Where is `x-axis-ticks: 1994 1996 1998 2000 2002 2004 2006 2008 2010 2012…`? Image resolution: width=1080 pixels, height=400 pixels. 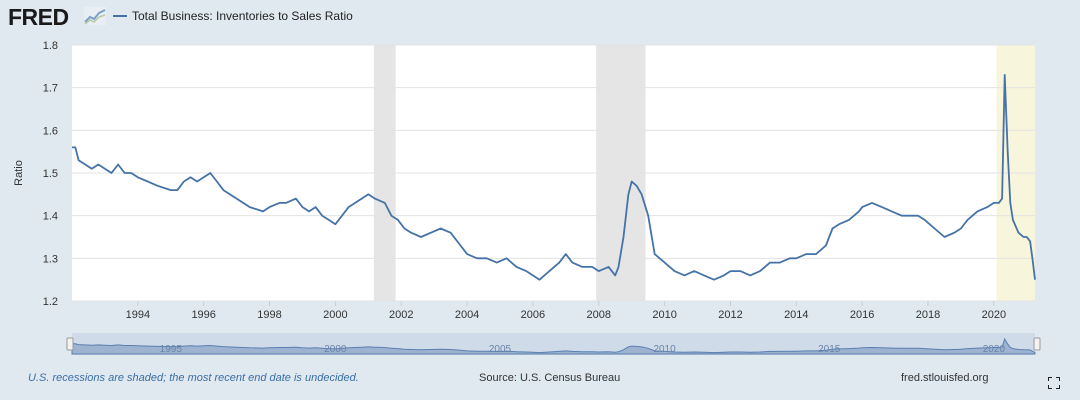
x-axis-ticks: 1994 1996 1998 2000 2002 2004 2006 2008 2010 2012… is located at coordinates (566, 311).